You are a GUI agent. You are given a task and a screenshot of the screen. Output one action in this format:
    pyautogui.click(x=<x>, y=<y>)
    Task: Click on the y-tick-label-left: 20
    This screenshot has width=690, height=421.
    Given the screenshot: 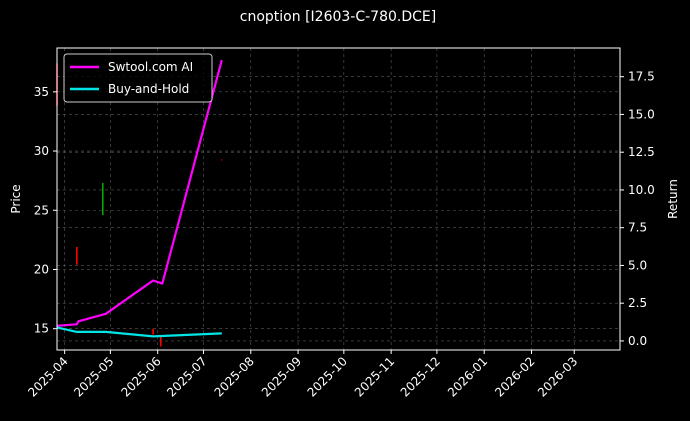 What is the action you would take?
    pyautogui.click(x=41, y=269)
    